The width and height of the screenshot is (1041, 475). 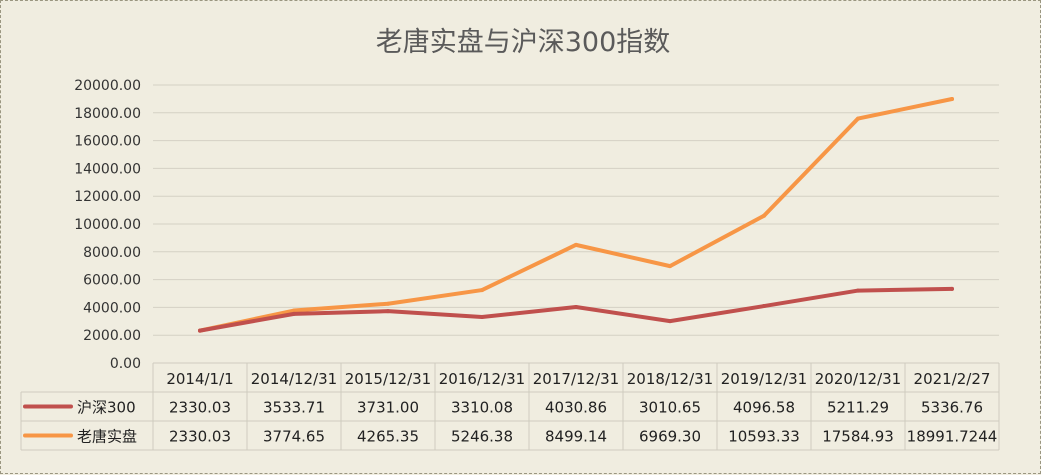 What do you see at coordinates (388, 408) in the screenshot?
I see `data-label: 3731.00` at bounding box center [388, 408].